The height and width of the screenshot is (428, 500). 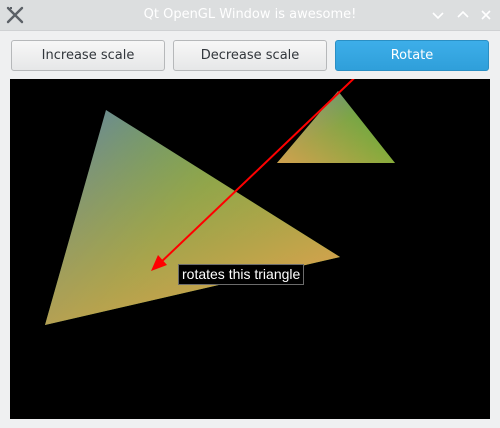 What do you see at coordinates (88, 55) in the screenshot?
I see `increase-scale-button: Increase scale` at bounding box center [88, 55].